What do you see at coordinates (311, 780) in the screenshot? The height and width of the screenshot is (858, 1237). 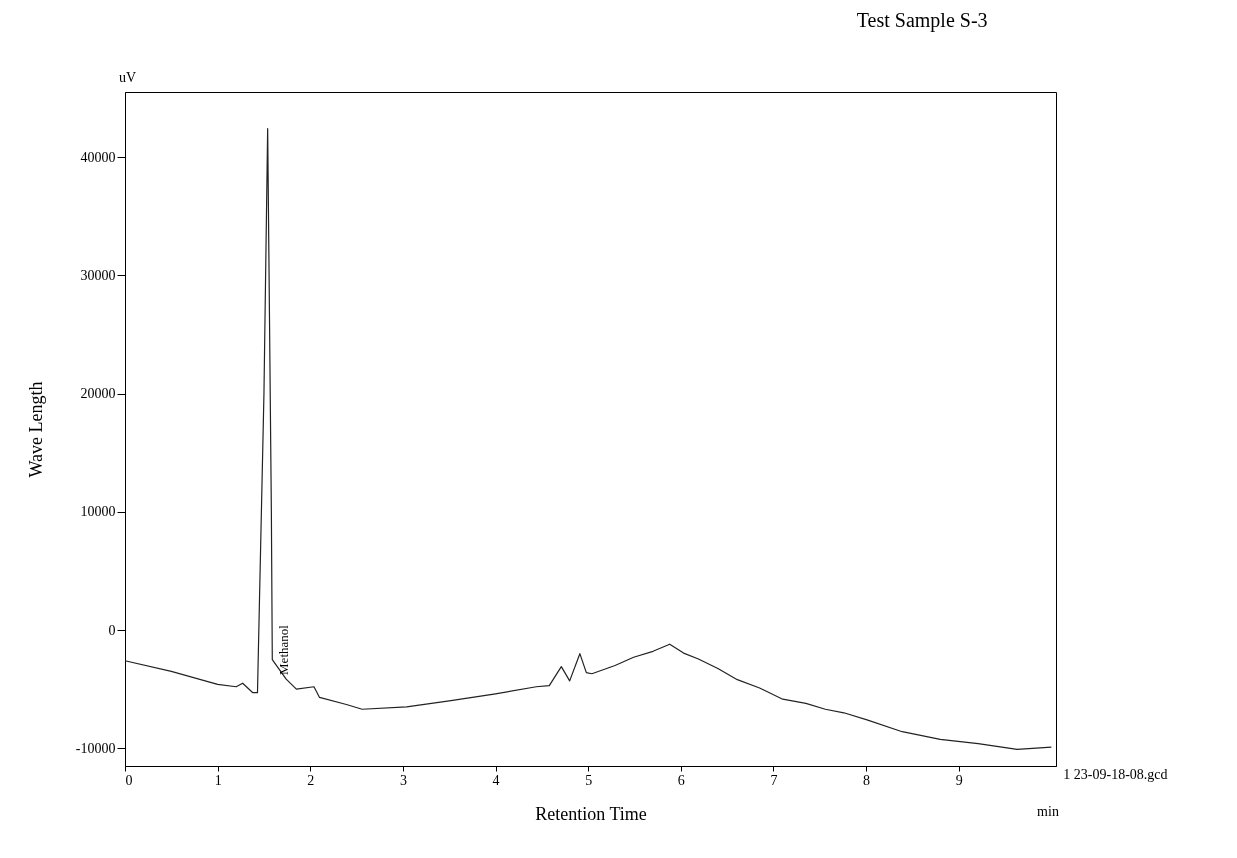 I see `x-tick-label: 2` at bounding box center [311, 780].